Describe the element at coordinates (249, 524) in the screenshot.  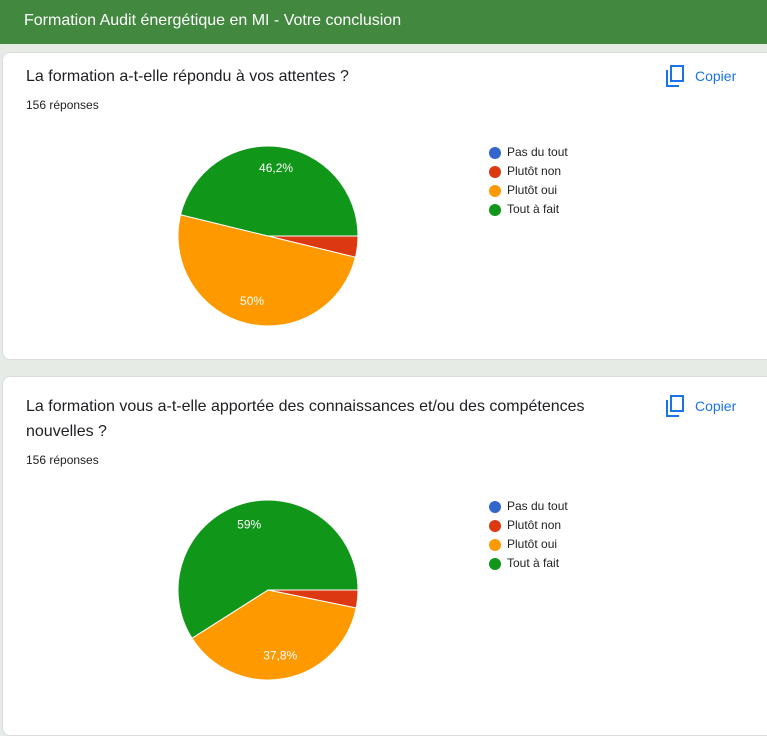
I see `value-label: 59%` at that location.